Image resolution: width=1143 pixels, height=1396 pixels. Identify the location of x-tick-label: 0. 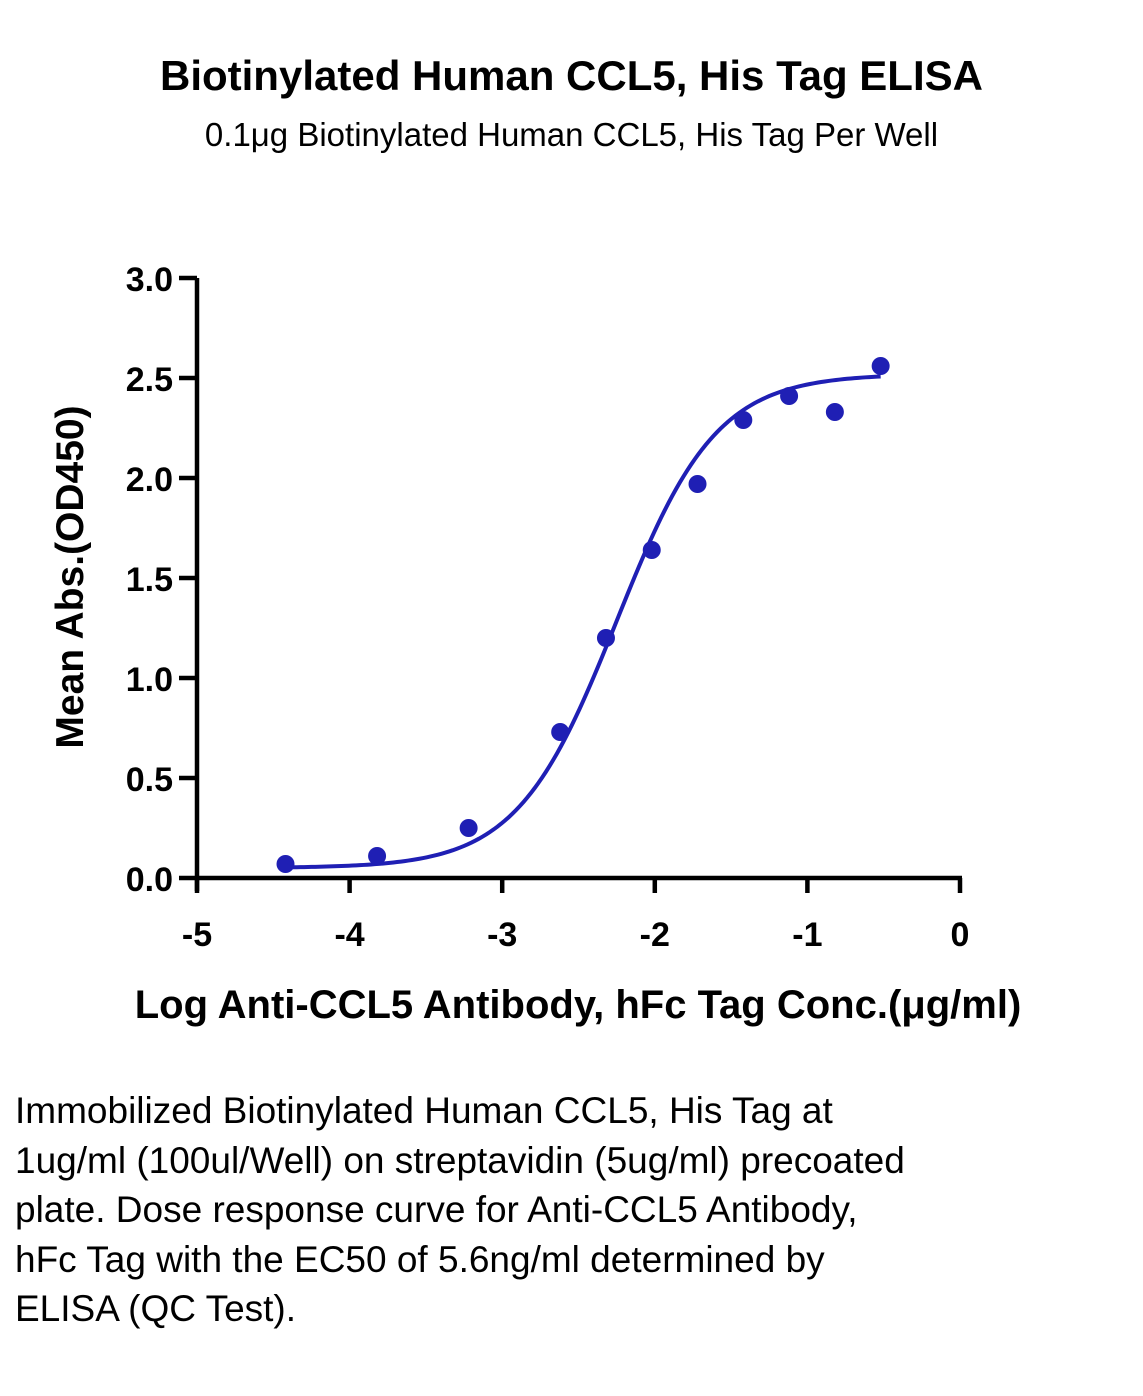
(960, 935).